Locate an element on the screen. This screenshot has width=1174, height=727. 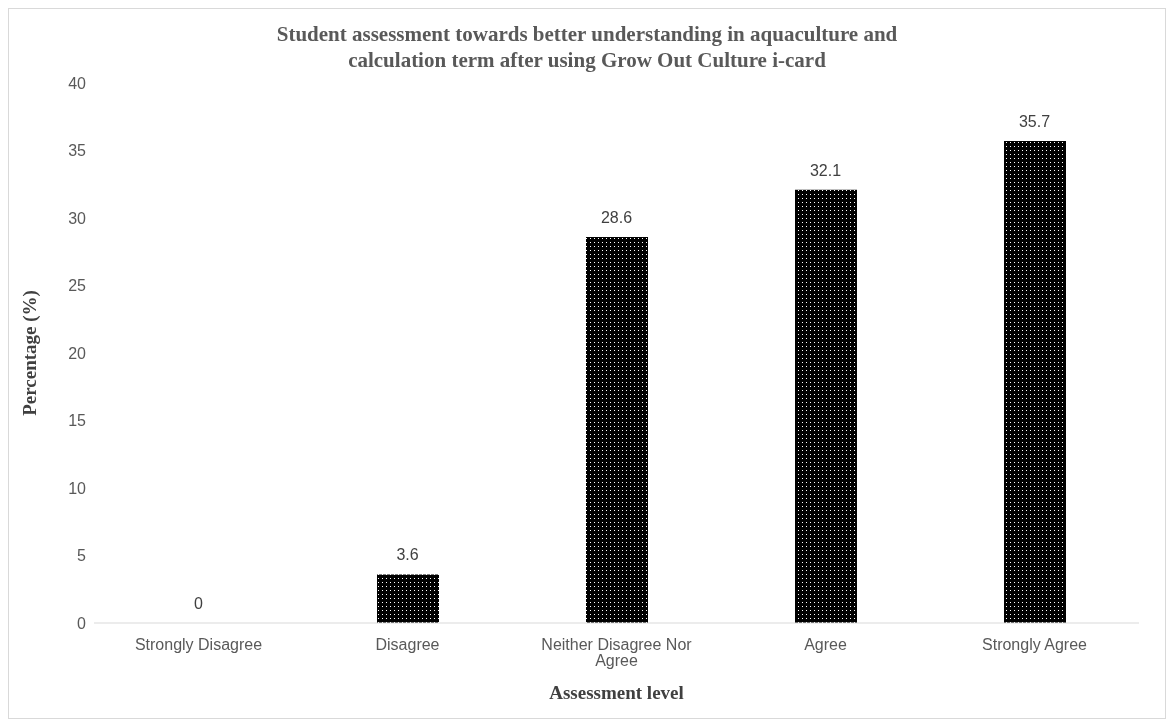
y-tick-label: 15 is located at coordinates (77, 421).